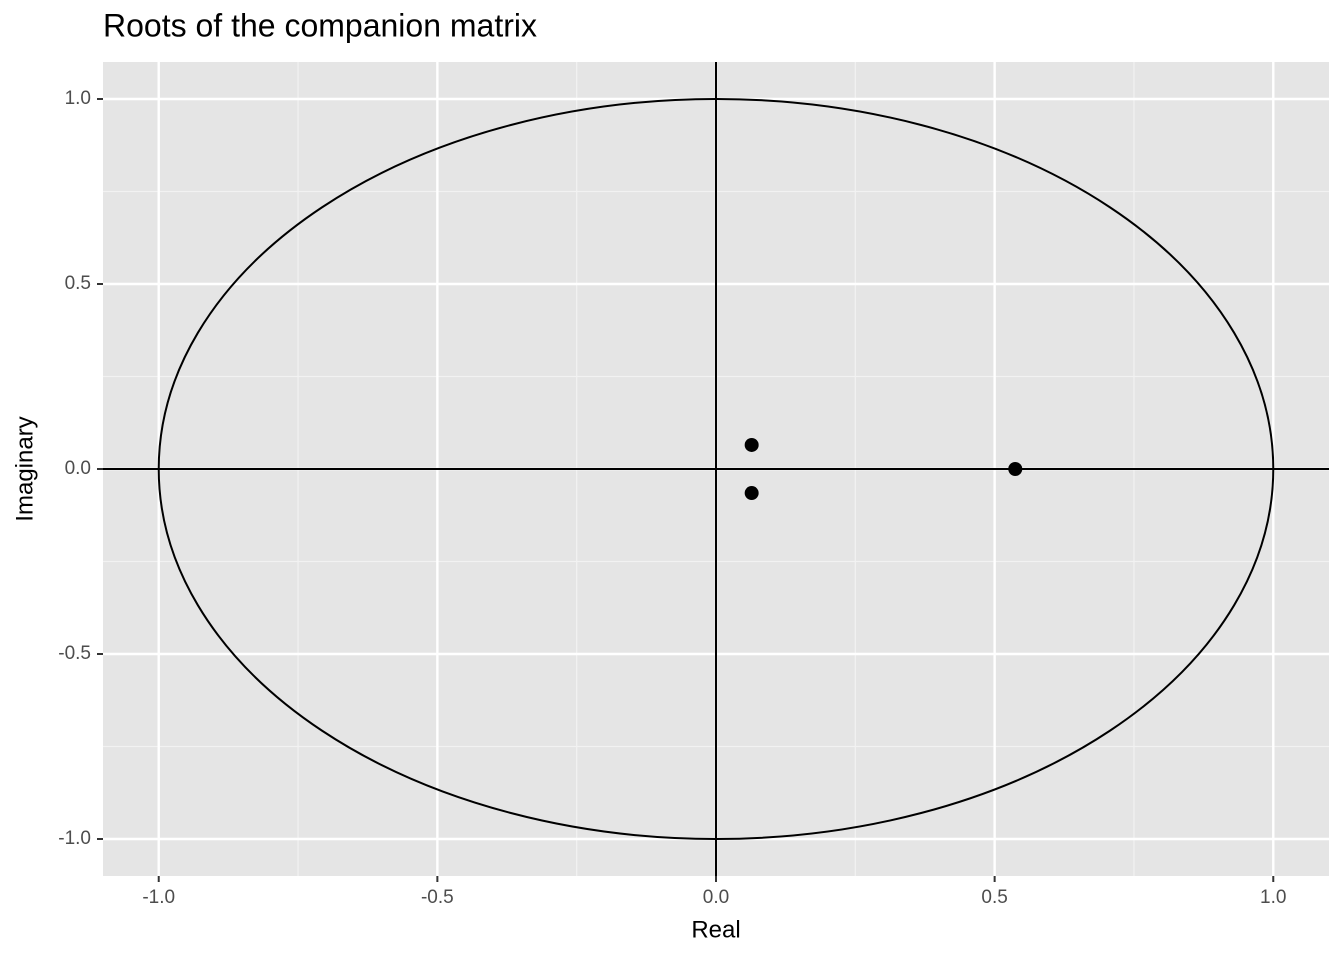 The width and height of the screenshot is (1344, 960). What do you see at coordinates (74, 838) in the screenshot?
I see `y-tick-label: -1.0` at bounding box center [74, 838].